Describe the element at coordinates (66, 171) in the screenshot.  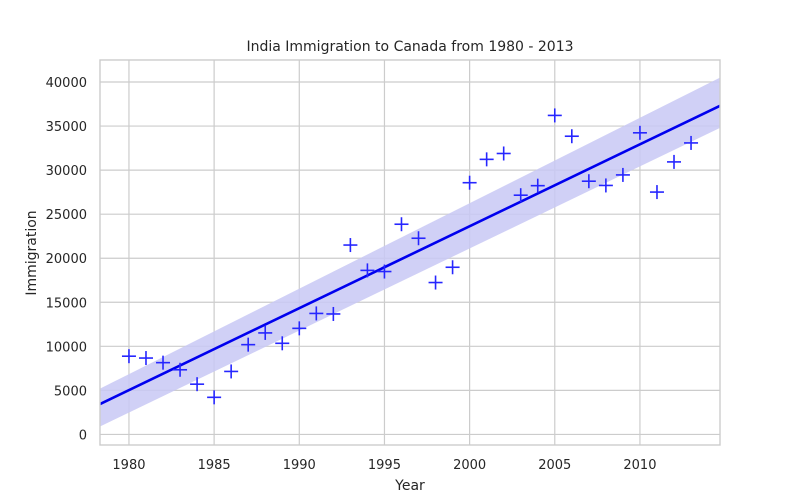
I see `y-tick-label: 30000` at that location.